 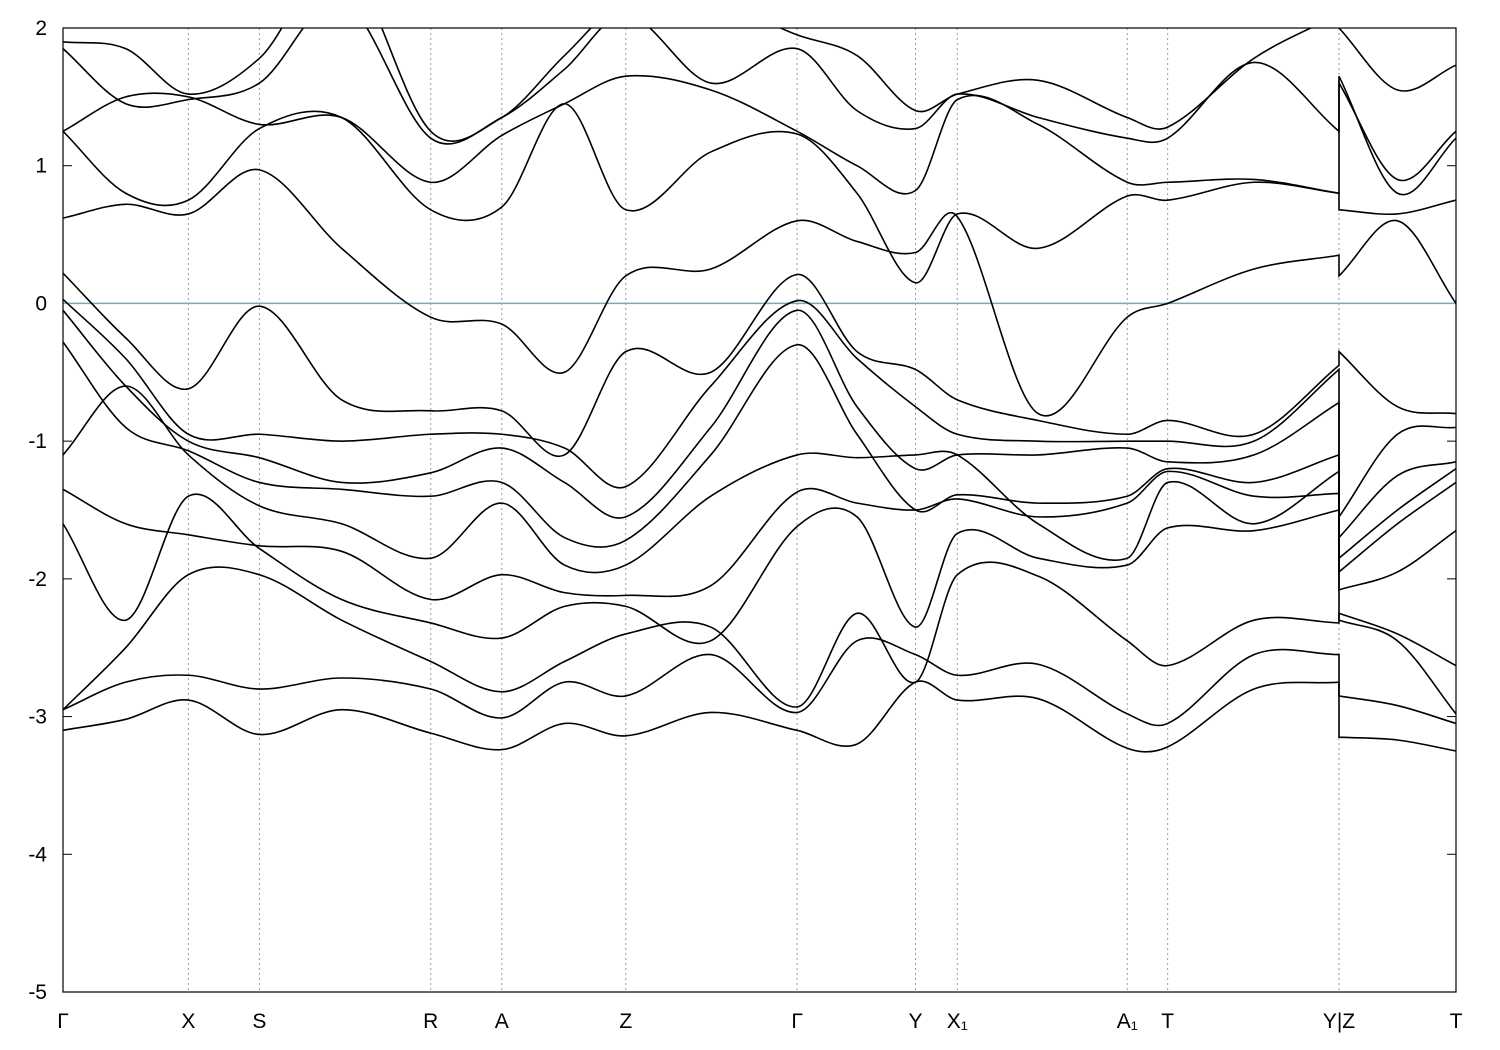 I want to click on x-tick-label: A, so click(x=502, y=1021).